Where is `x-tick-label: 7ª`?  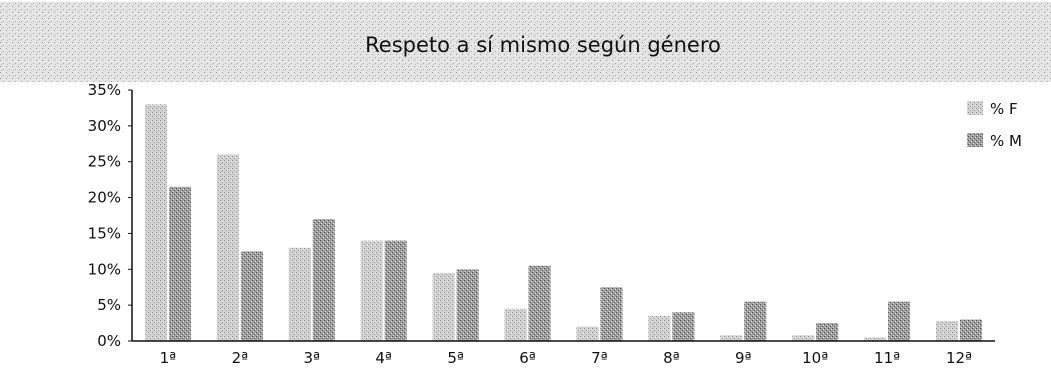 x-tick-label: 7ª is located at coordinates (599, 358).